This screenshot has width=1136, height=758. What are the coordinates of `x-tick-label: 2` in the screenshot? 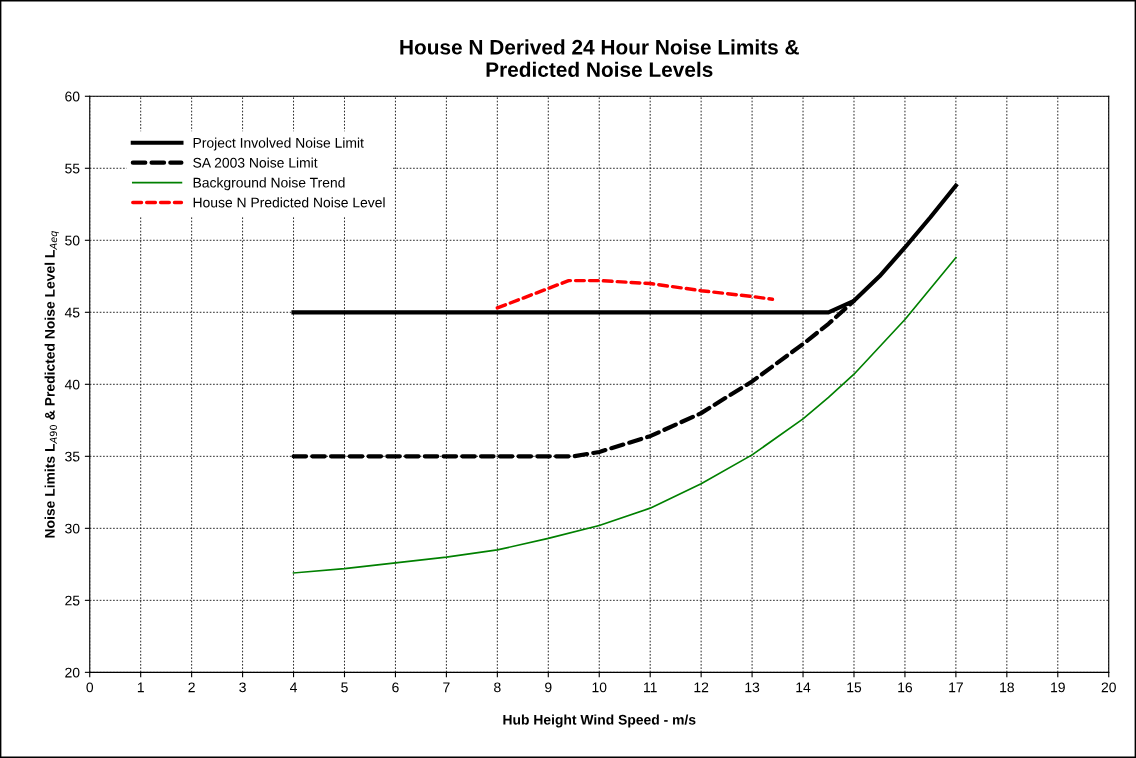 It's located at (191, 687).